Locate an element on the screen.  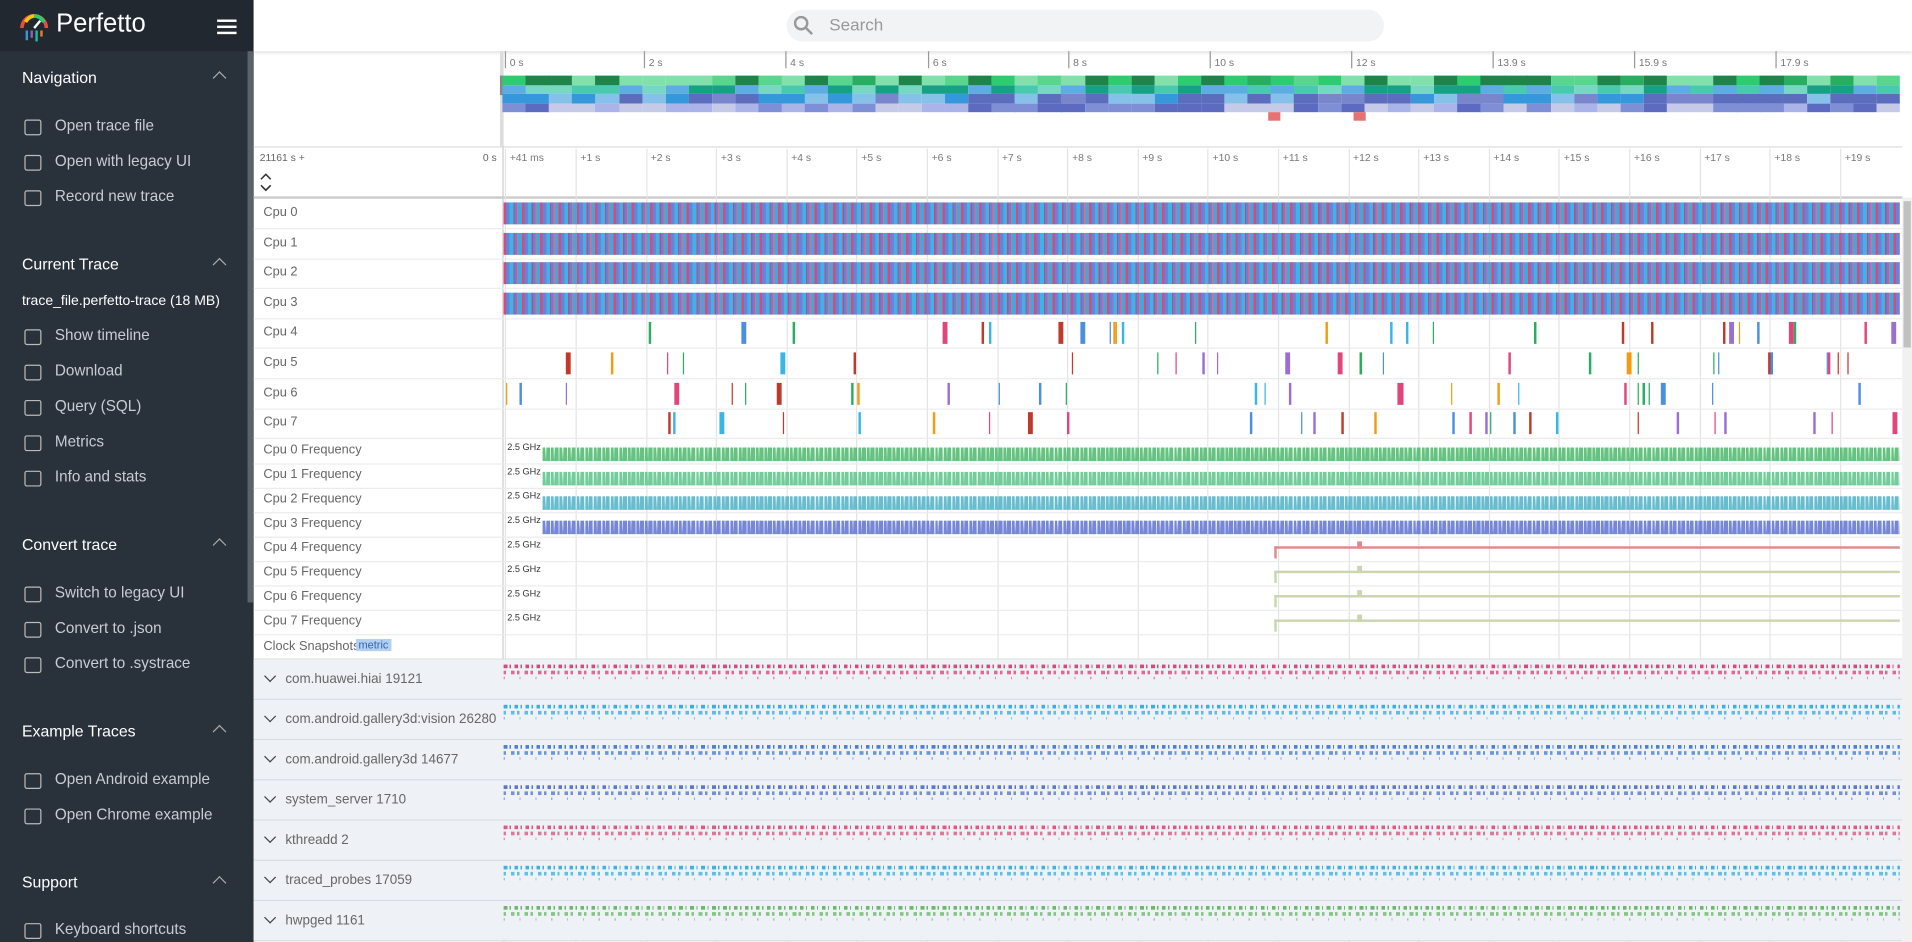
section-title: Current Trace is located at coordinates (70, 264).